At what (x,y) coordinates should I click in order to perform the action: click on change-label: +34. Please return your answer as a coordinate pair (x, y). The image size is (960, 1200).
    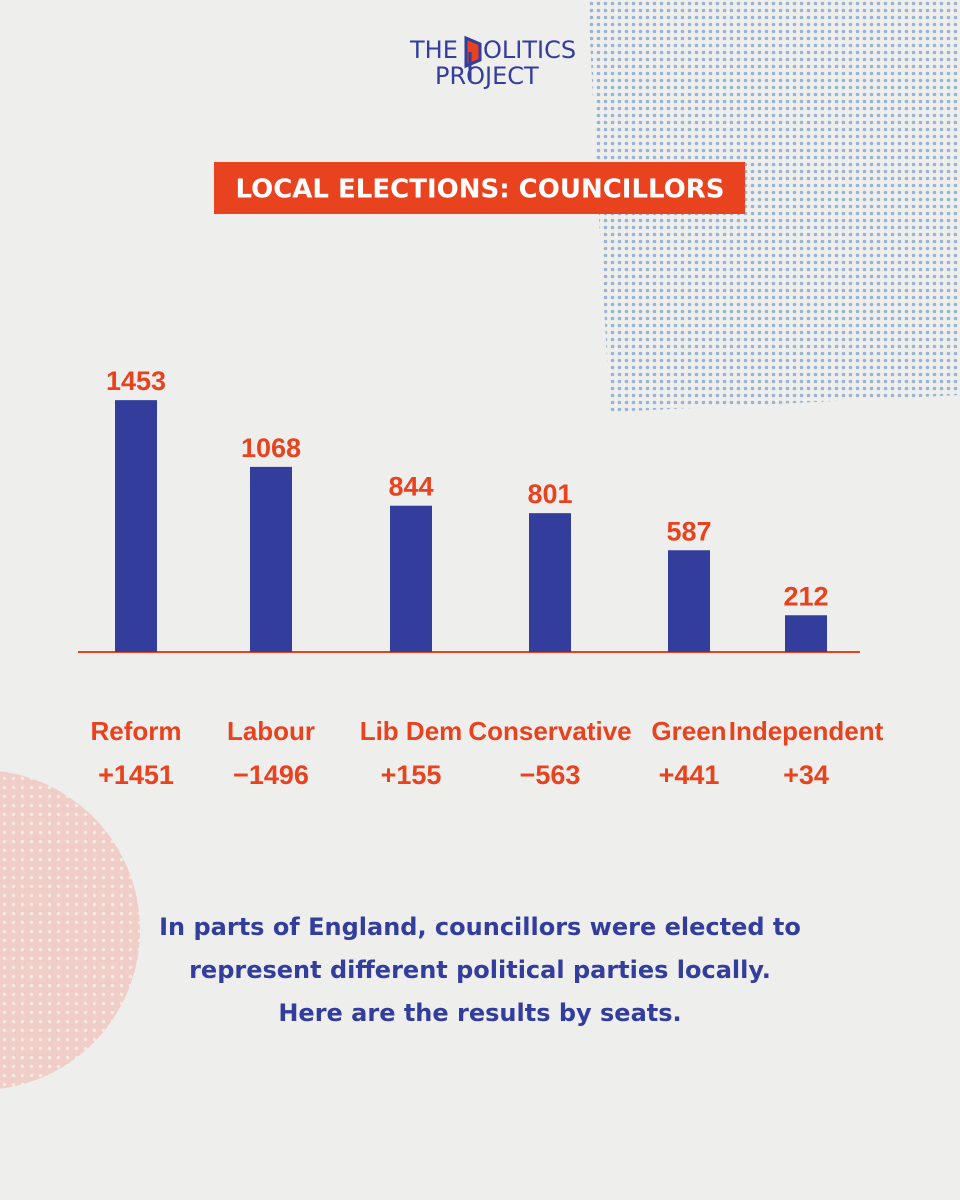
    Looking at the image, I should click on (806, 775).